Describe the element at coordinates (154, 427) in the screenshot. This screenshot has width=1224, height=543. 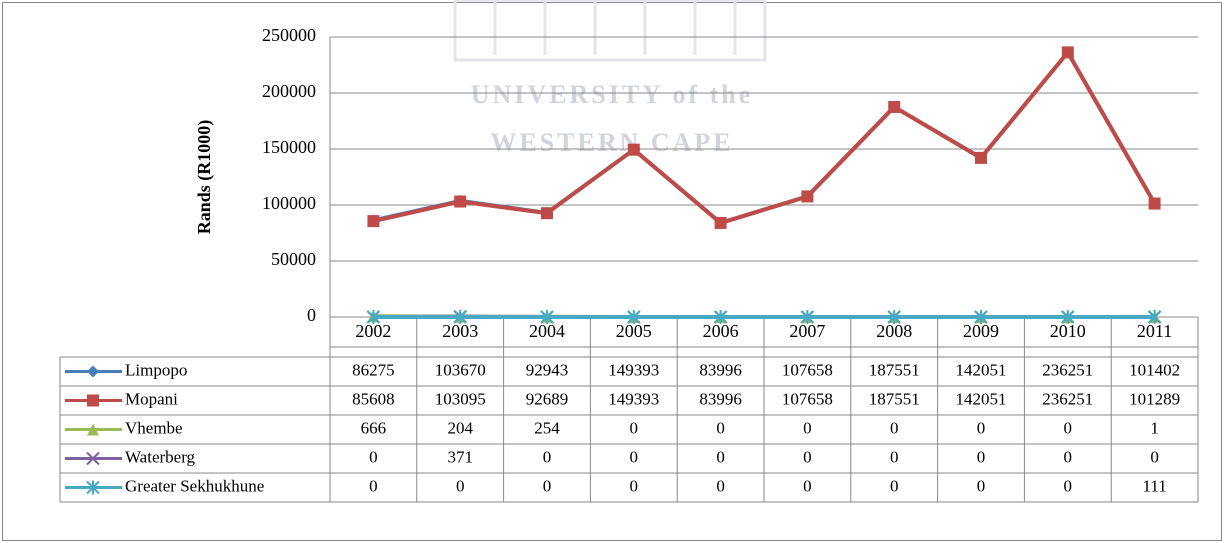
I see `legend-label: Vhembe` at that location.